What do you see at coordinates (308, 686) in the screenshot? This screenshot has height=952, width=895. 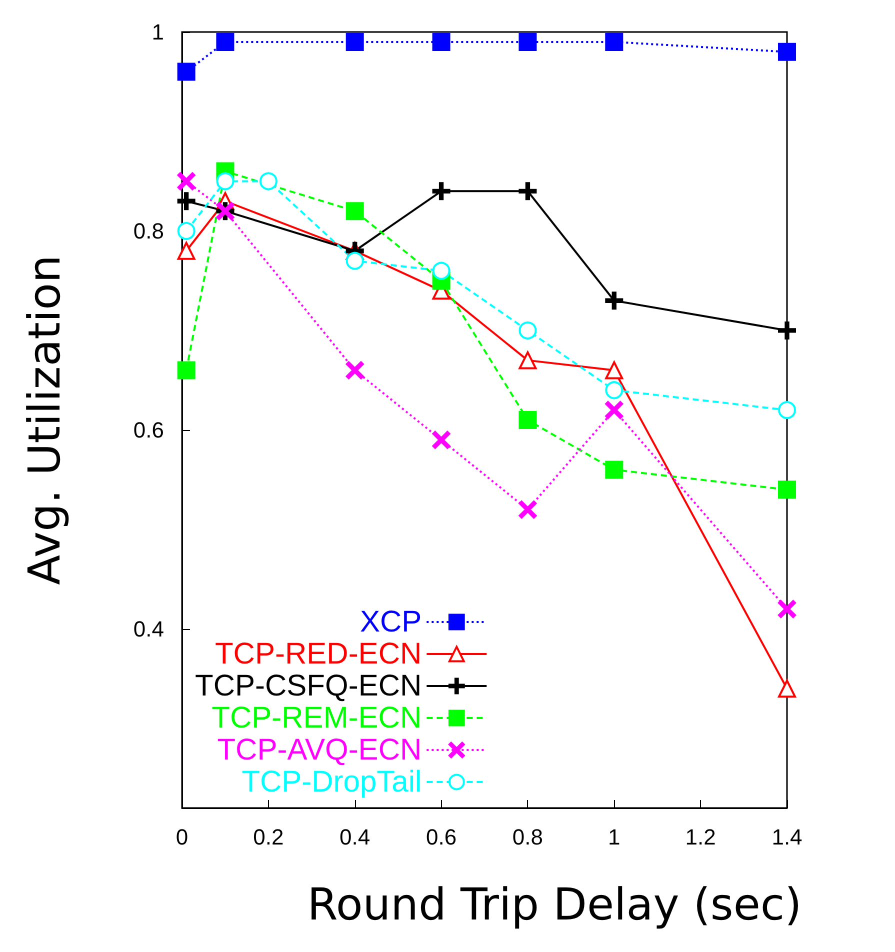 I see `legend-label: TCP-CSFQ-ECN` at bounding box center [308, 686].